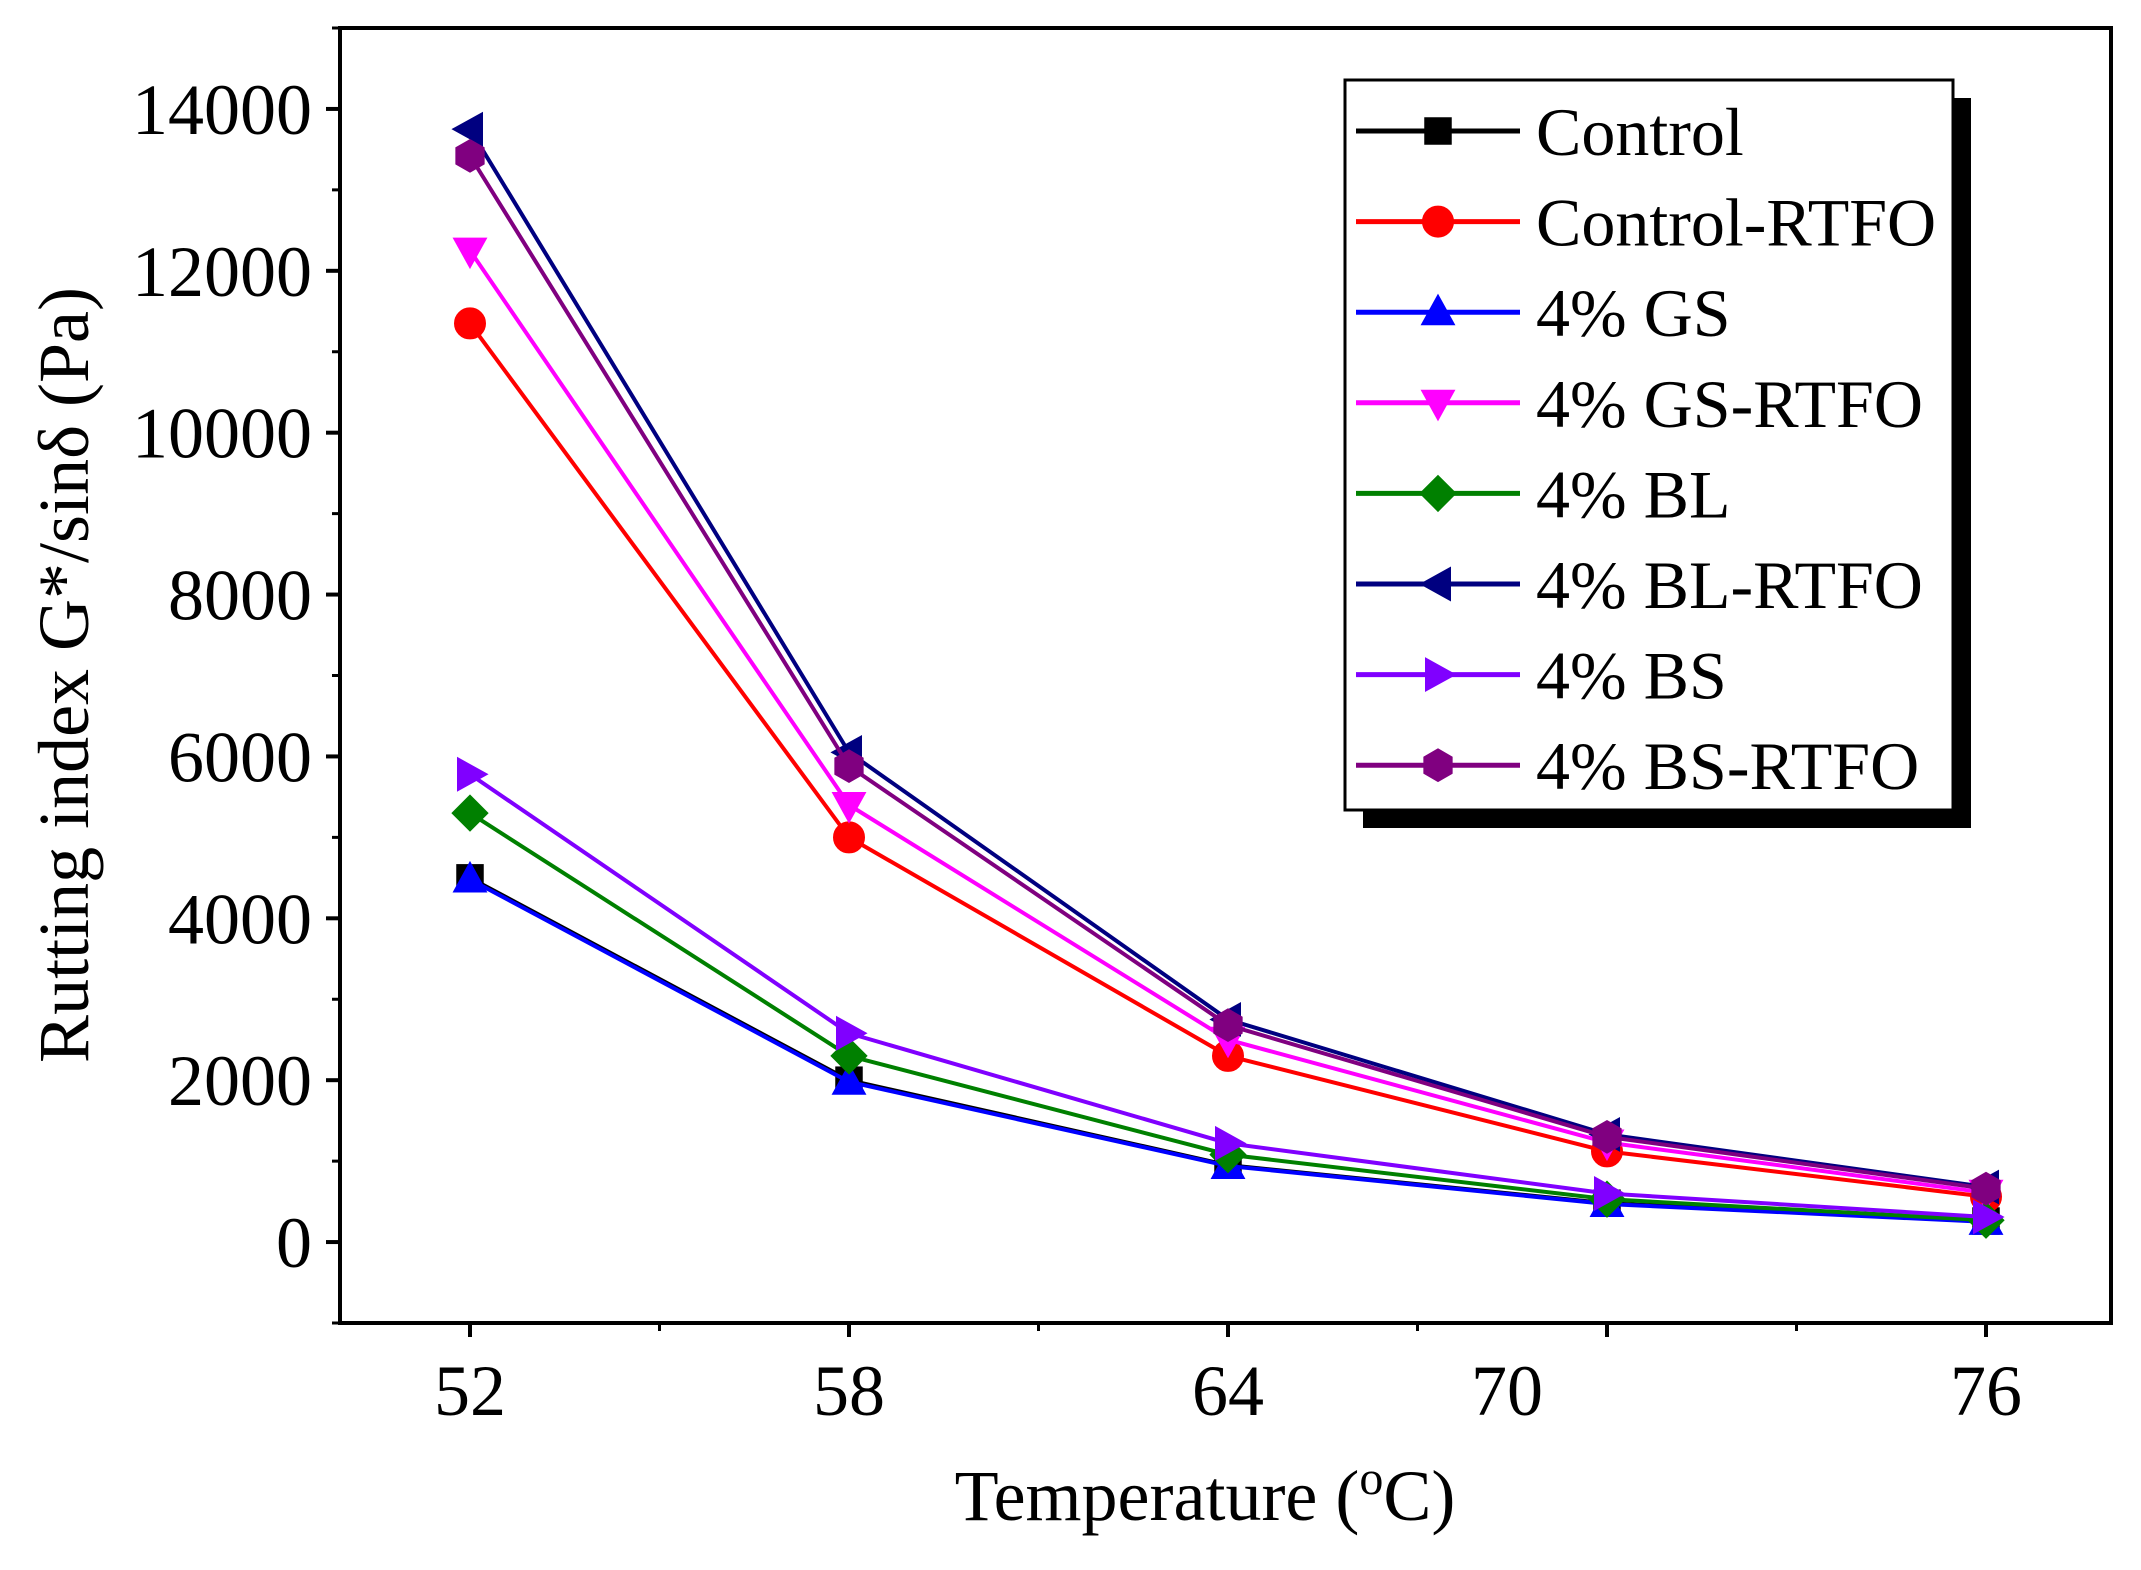 This screenshot has height=1570, width=2141. What do you see at coordinates (470, 1391) in the screenshot?
I see `x-tick-label: 52` at bounding box center [470, 1391].